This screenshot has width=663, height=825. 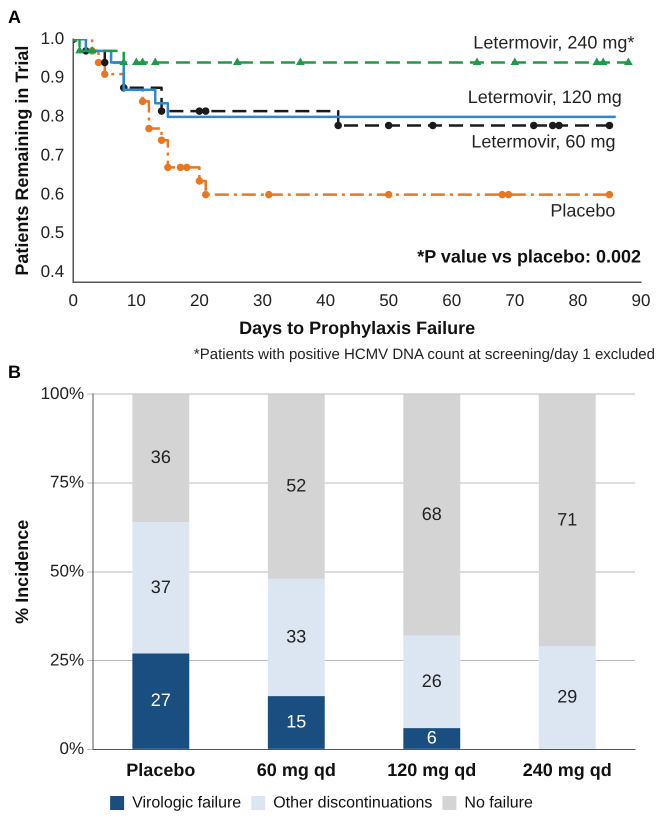 I want to click on x-tick-label: 20, so click(x=199, y=300).